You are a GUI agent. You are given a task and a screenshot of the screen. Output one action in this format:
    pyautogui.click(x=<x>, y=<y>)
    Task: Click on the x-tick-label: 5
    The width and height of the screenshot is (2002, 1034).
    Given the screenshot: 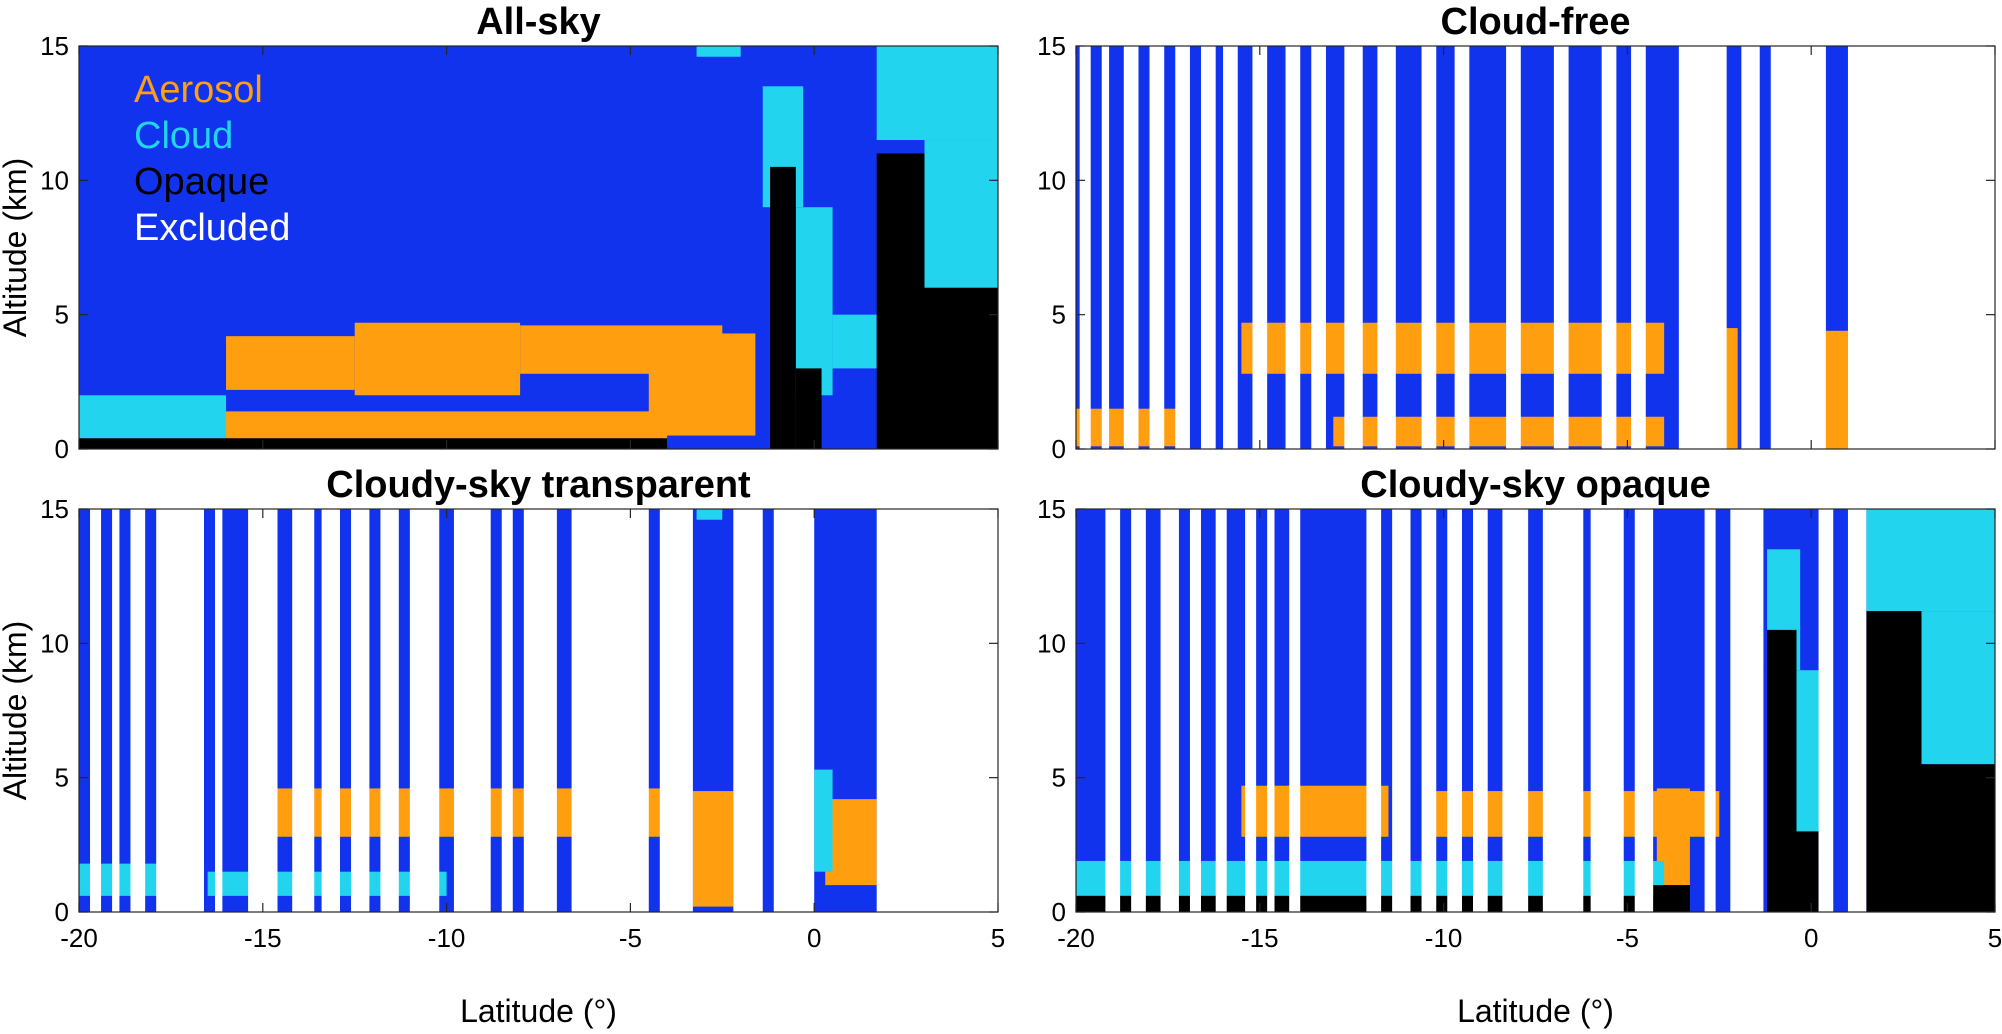 What is the action you would take?
    pyautogui.click(x=998, y=938)
    